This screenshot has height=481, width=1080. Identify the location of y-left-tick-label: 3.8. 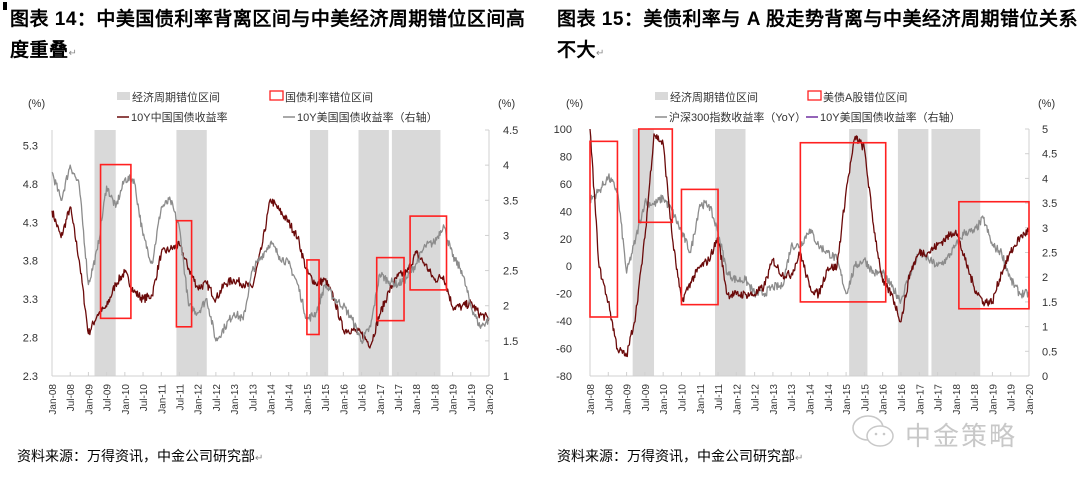
(30, 262).